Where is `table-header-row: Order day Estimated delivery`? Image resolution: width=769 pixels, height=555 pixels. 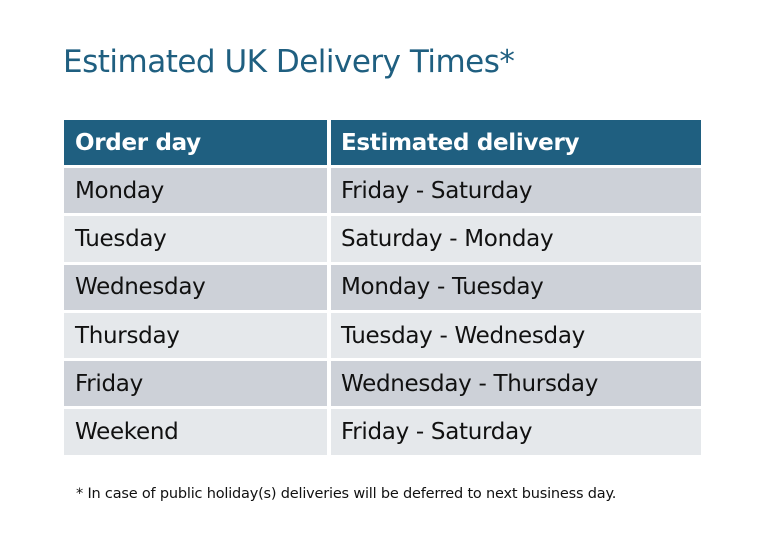
table-header-row: Order day Estimated delivery is located at coordinates (382, 142).